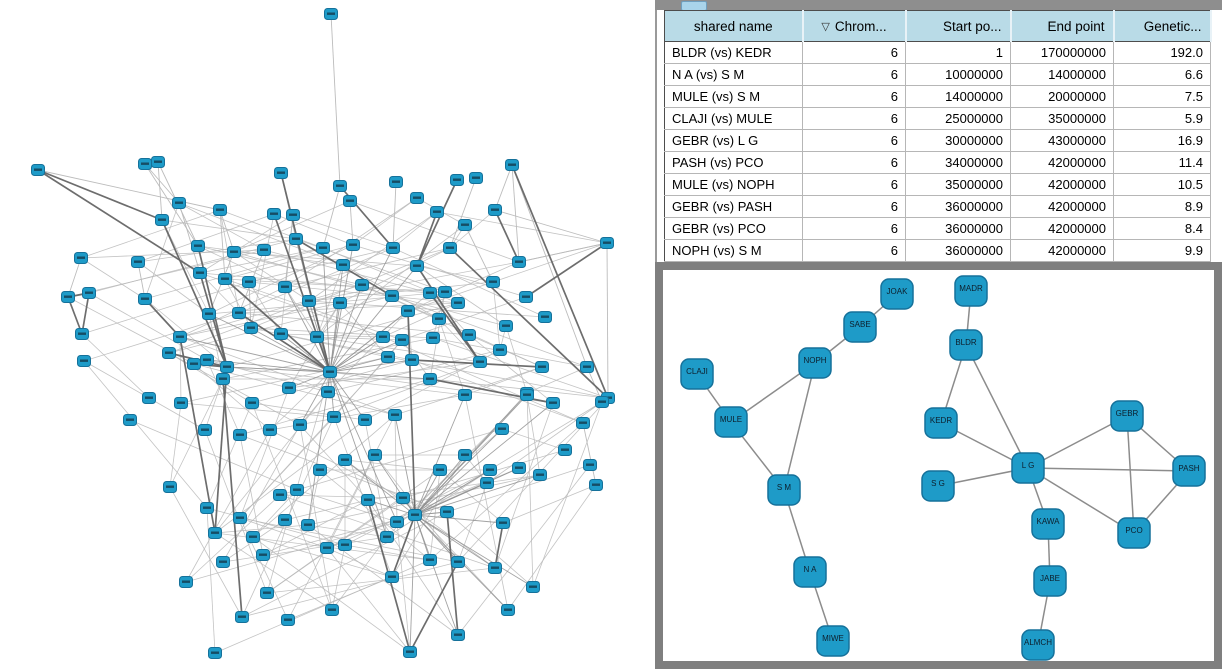 The height and width of the screenshot is (669, 1222). I want to click on network-node-bldr: BLDR, so click(966, 345).